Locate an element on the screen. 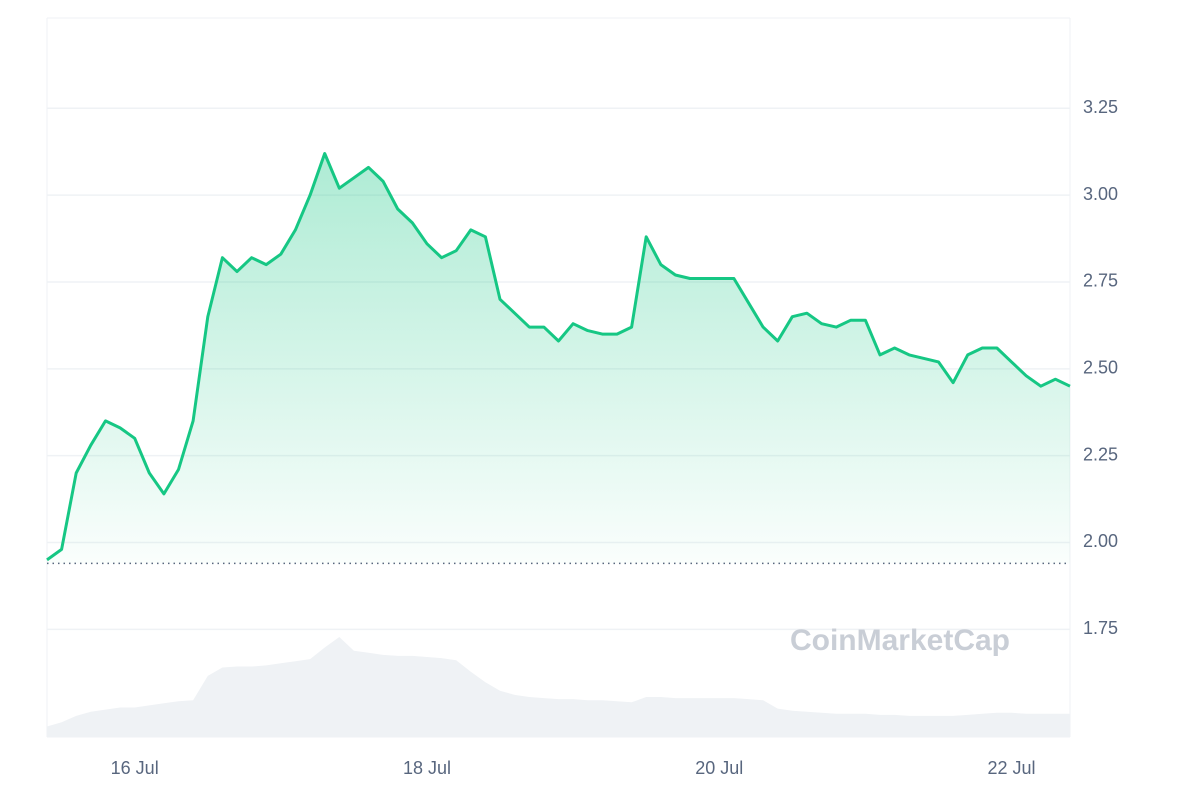 The width and height of the screenshot is (1200, 805). x-tick-label: 20 Jul is located at coordinates (719, 768).